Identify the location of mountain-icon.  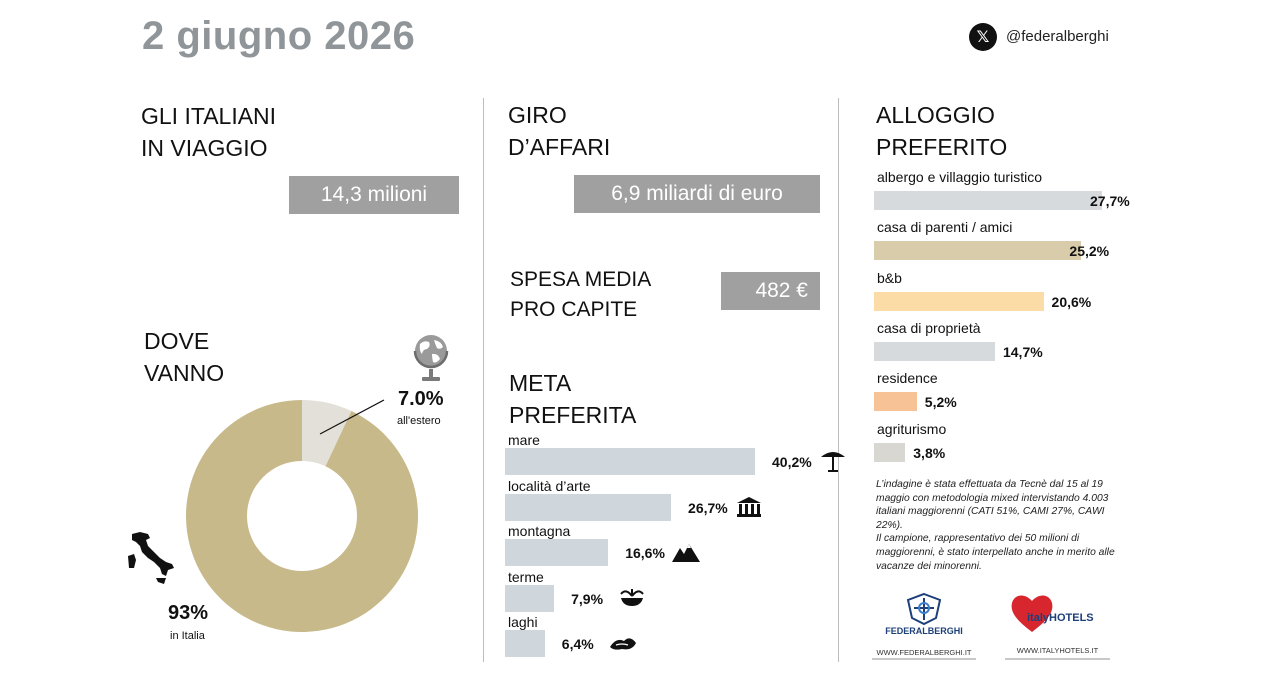
(686, 553).